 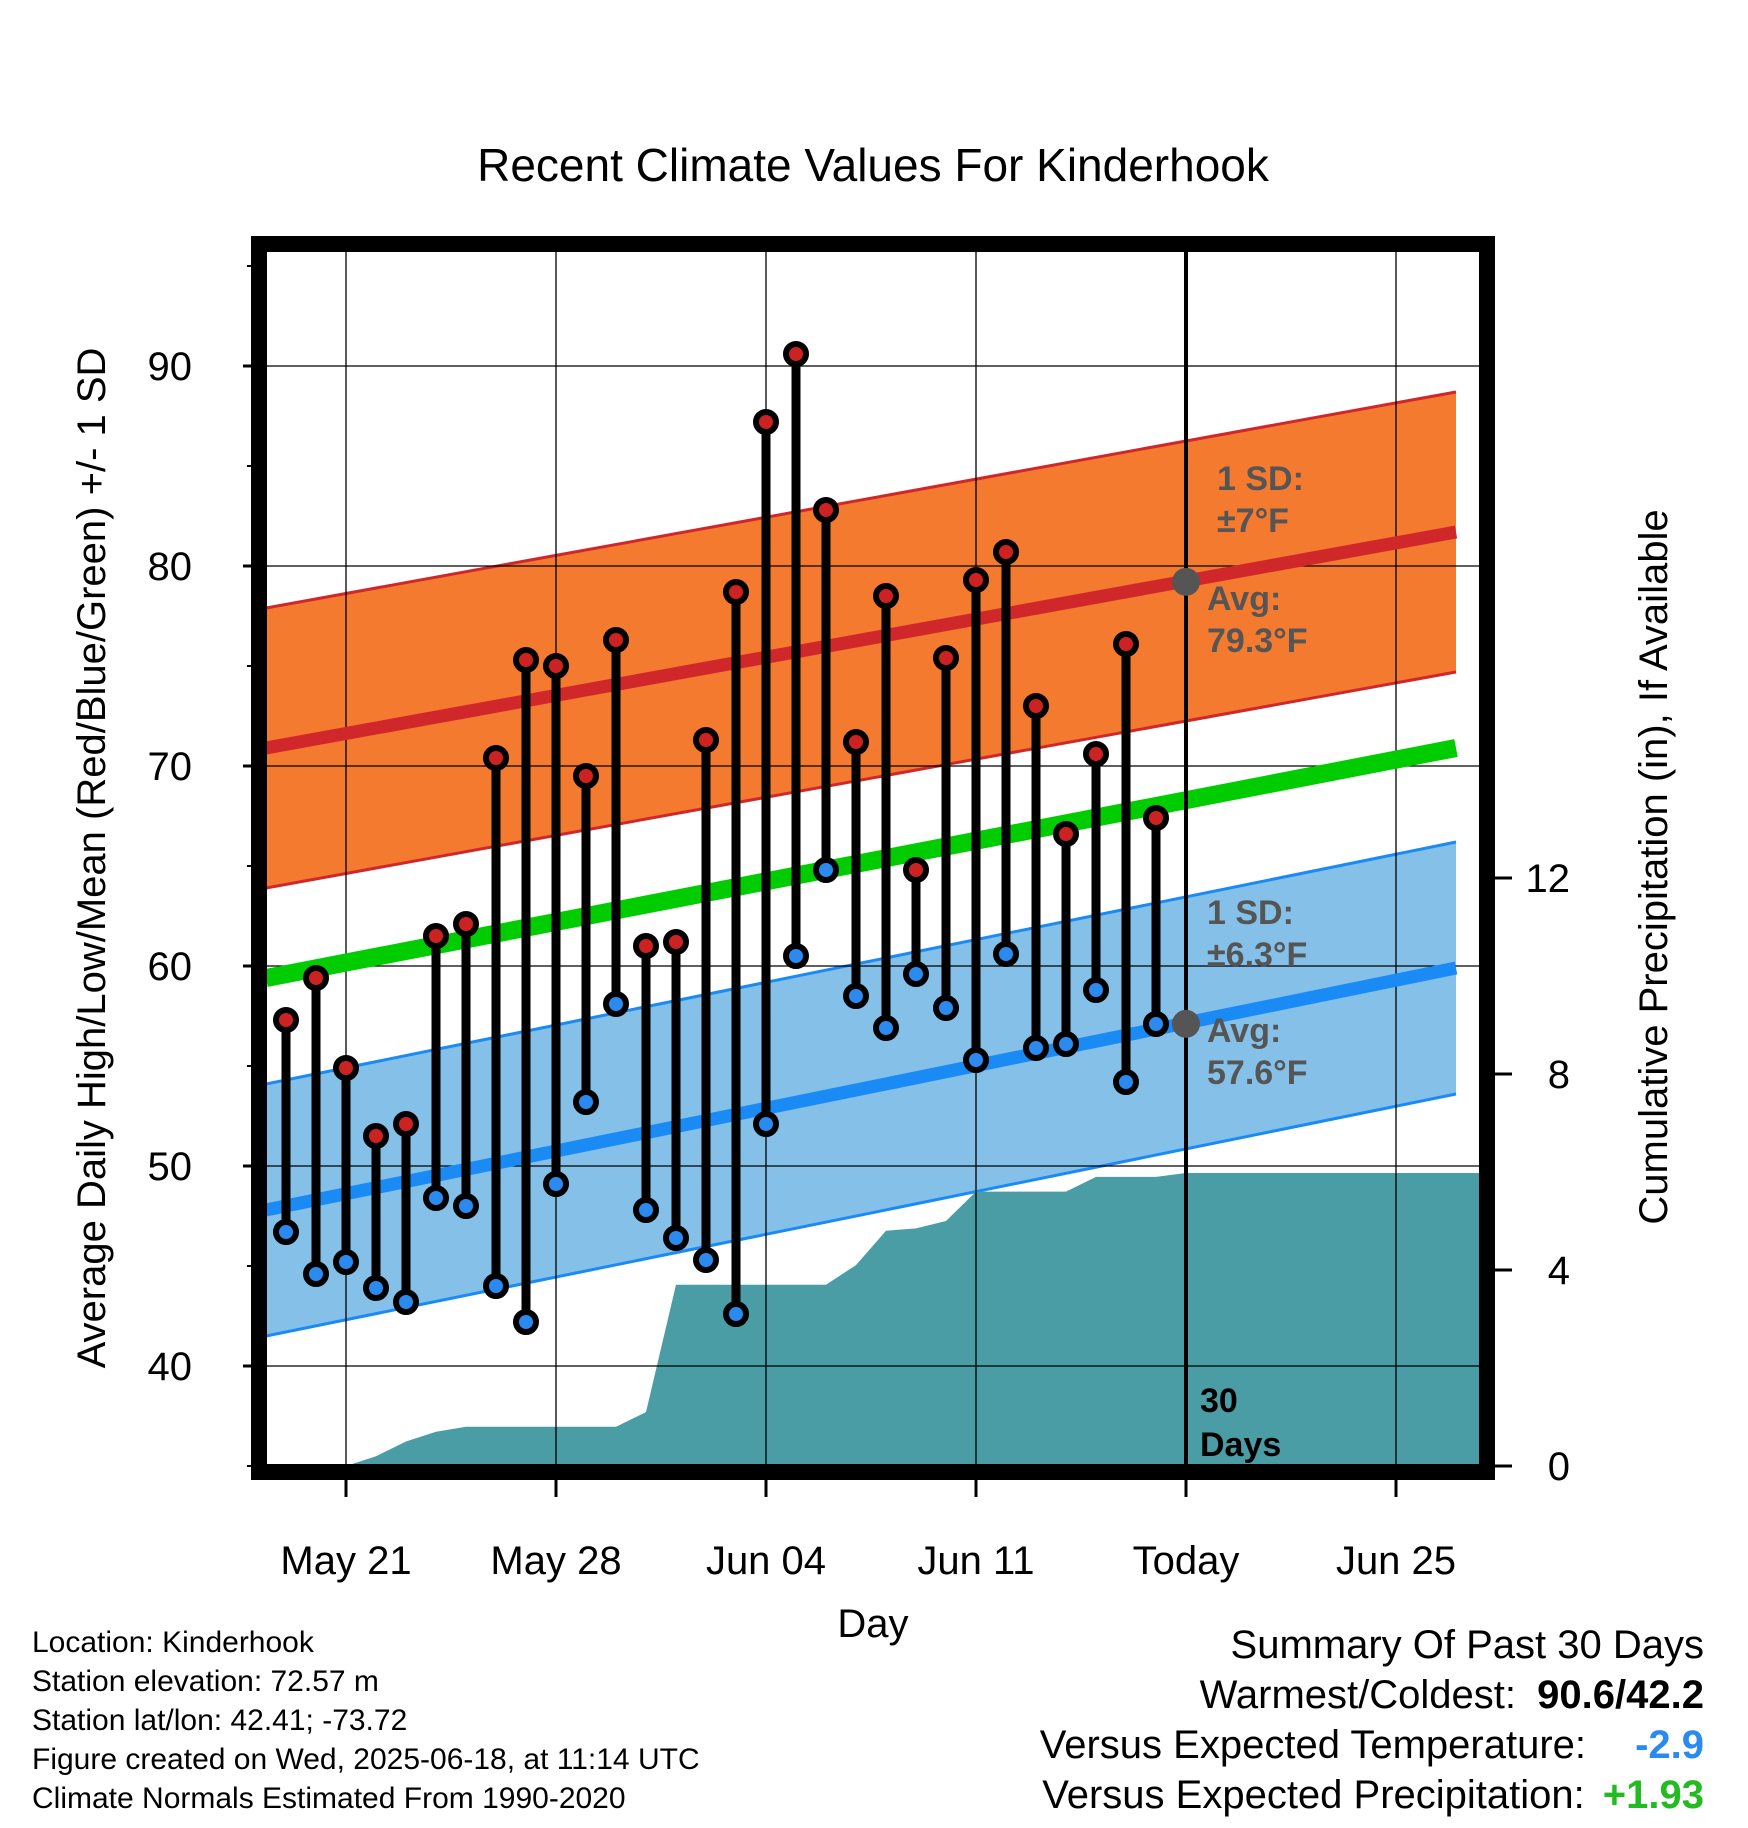 What do you see at coordinates (1250, 913) in the screenshot?
I see `low-sd-label: 1 SD:` at bounding box center [1250, 913].